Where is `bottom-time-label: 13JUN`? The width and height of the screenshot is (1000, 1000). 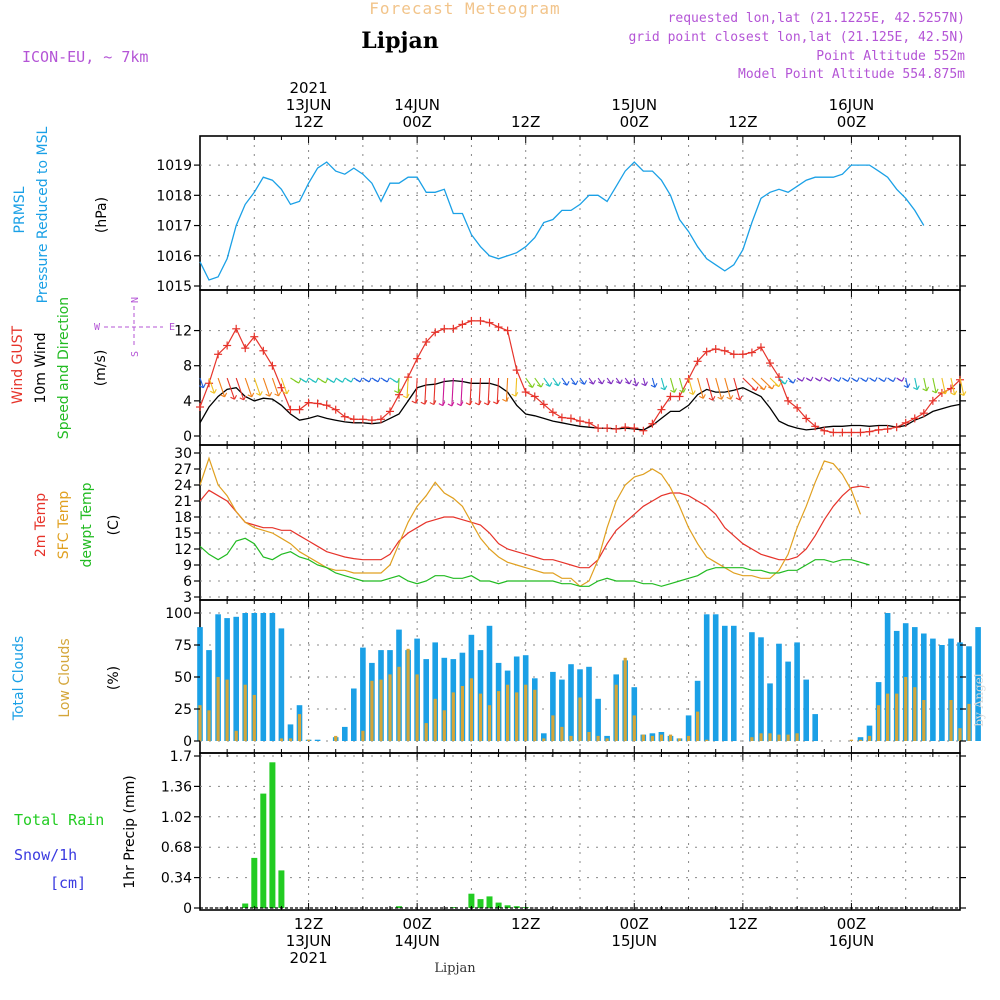 bottom-time-label: 13JUN is located at coordinates (309, 941).